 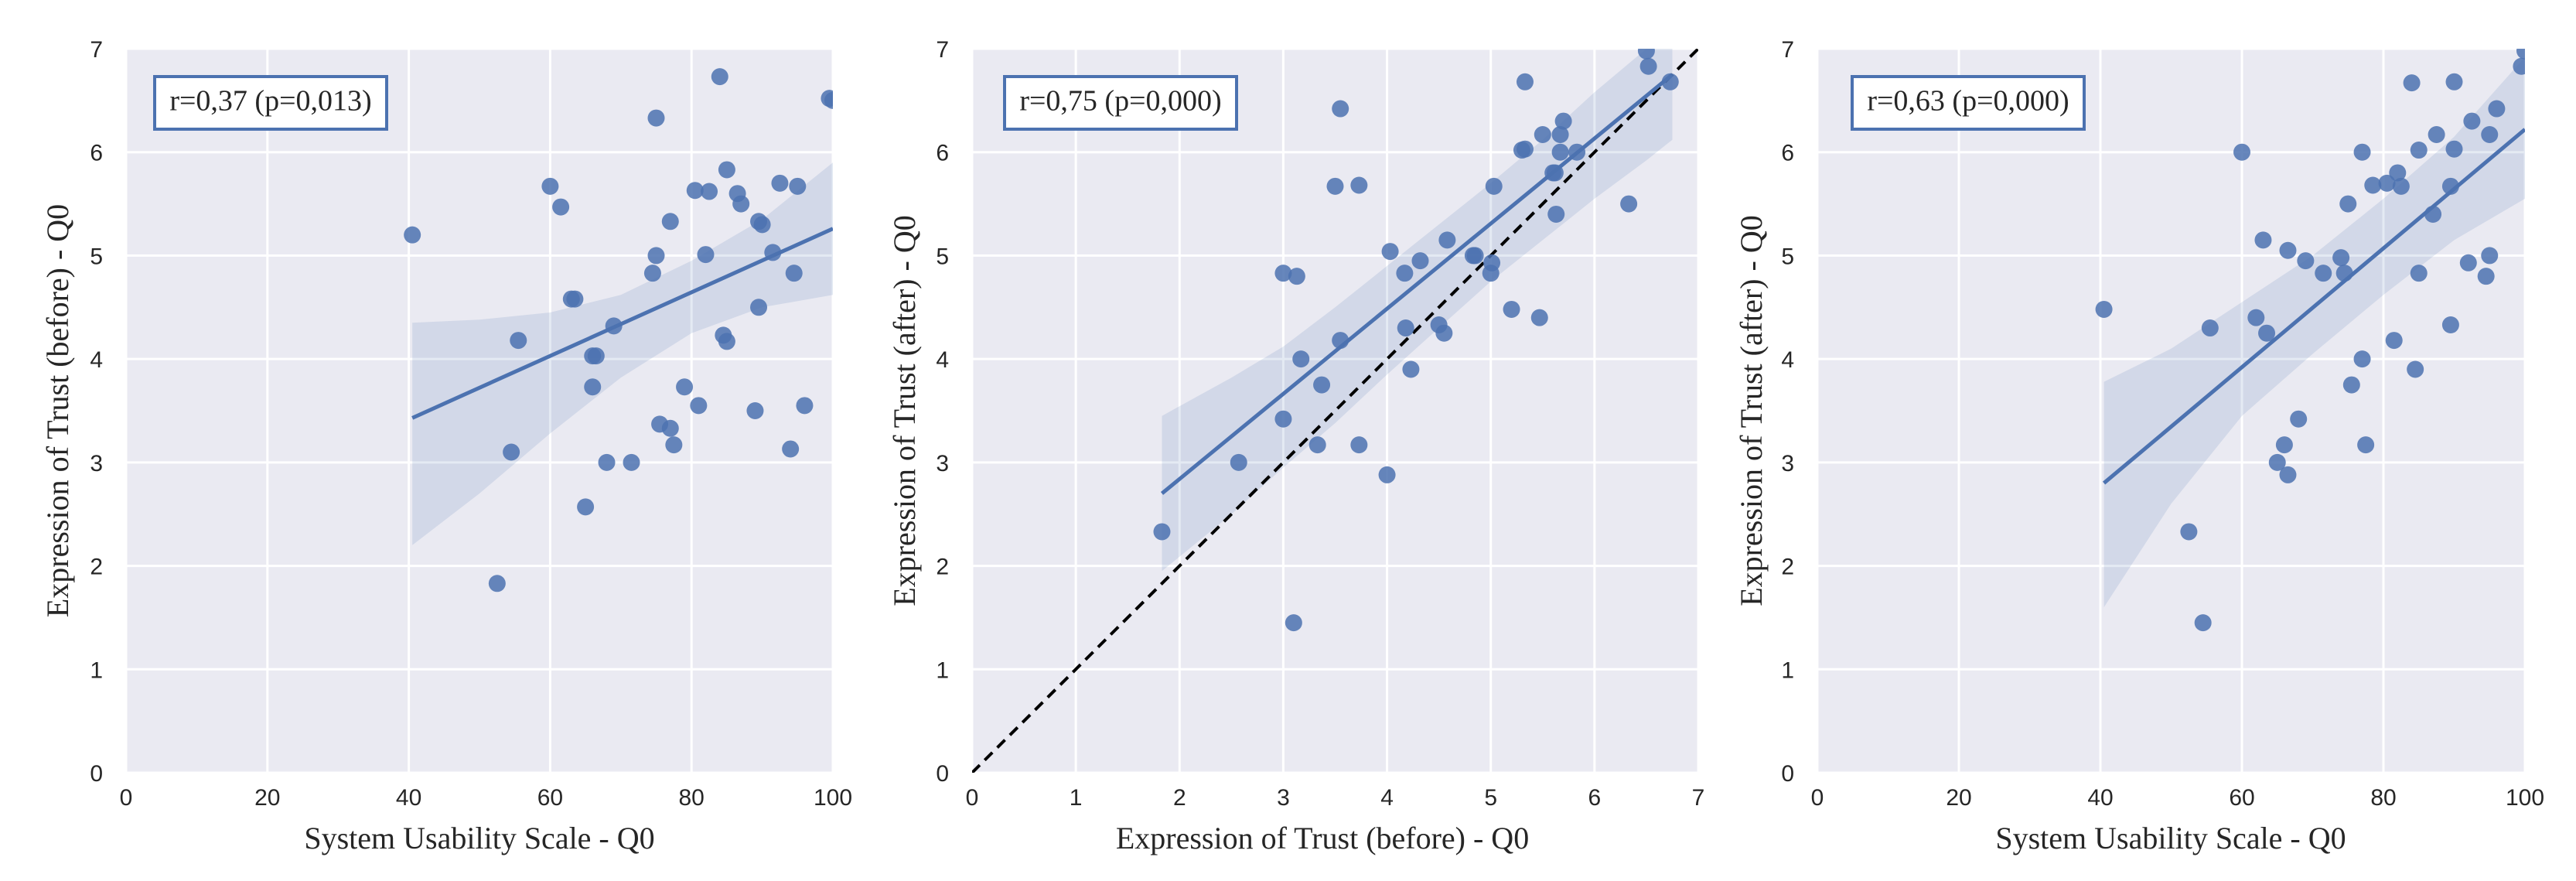 I want to click on x-tick-label: 80, so click(x=2383, y=798).